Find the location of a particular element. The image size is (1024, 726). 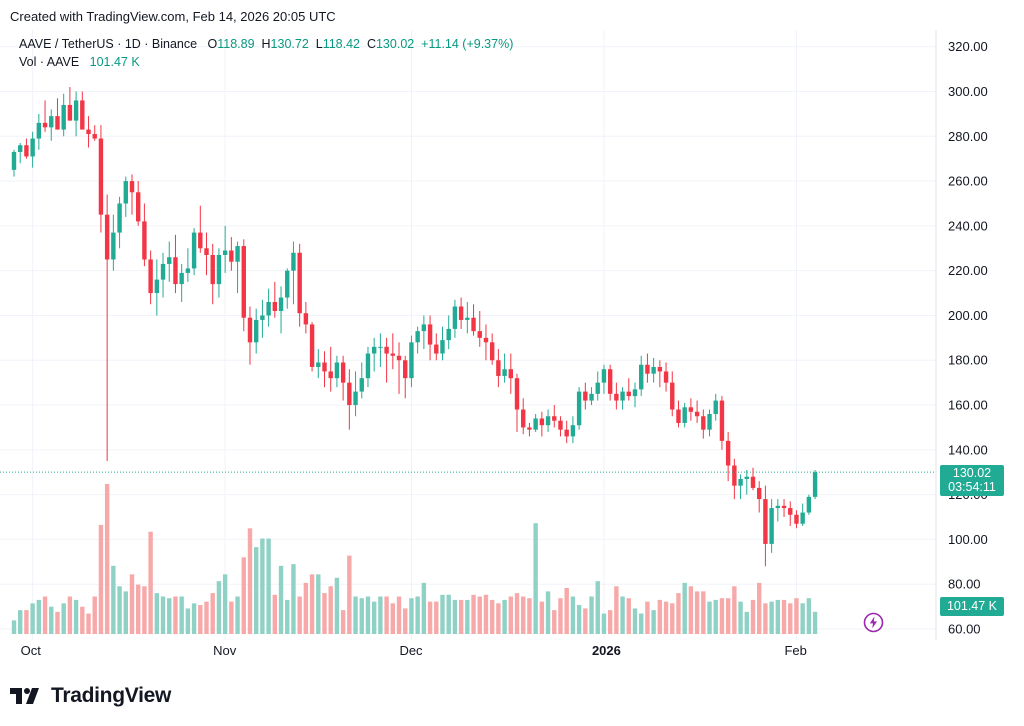

price-tick-label: 300.00 is located at coordinates (968, 91).